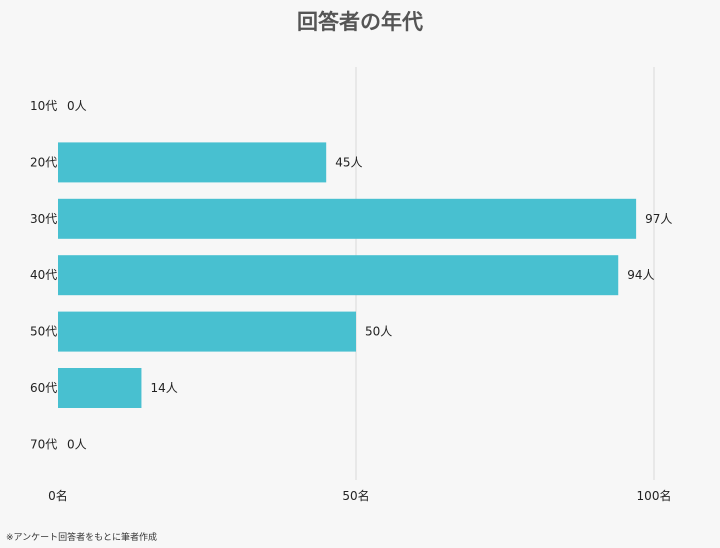 Image resolution: width=720 pixels, height=548 pixels. I want to click on y-category-label: 50代, so click(43, 332).